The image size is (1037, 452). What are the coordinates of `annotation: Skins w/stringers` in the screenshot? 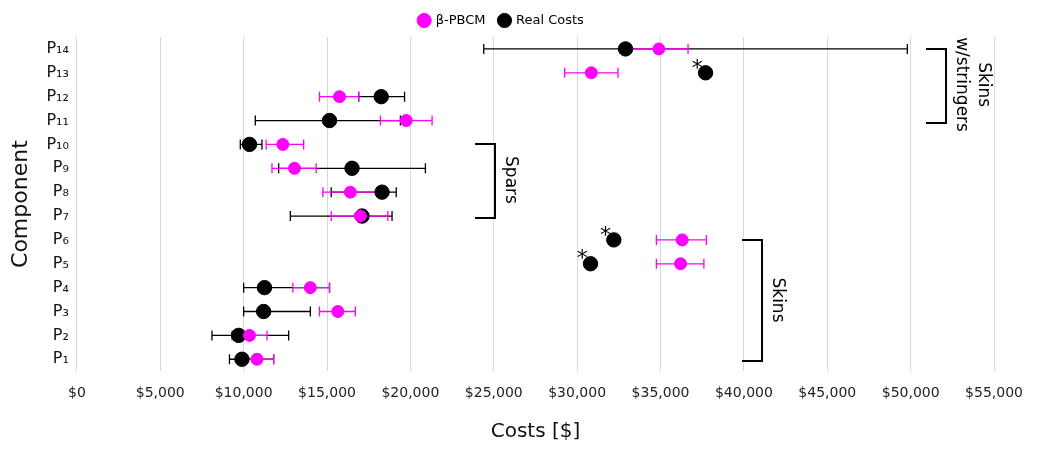 It's located at (973, 85).